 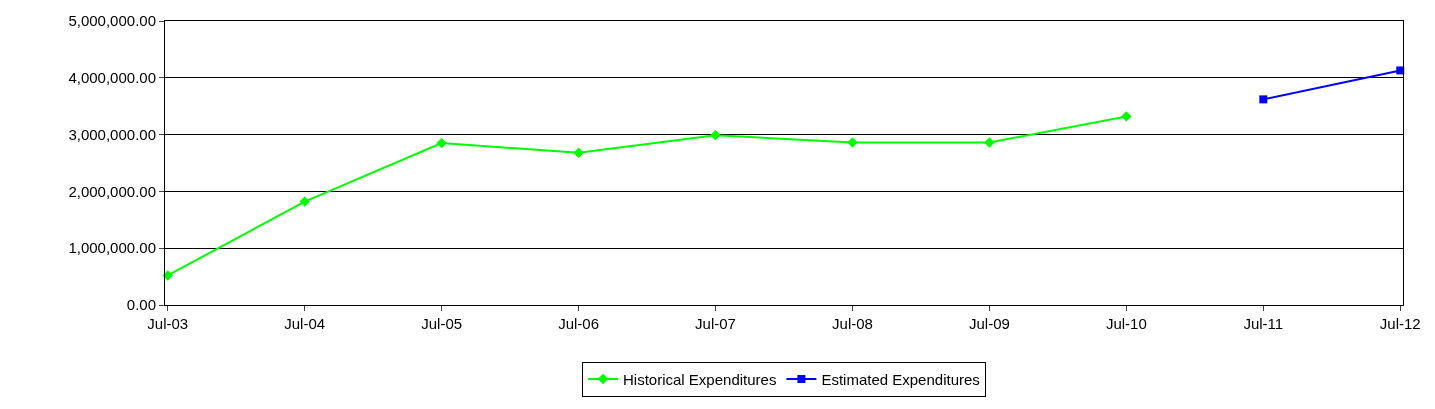 What do you see at coordinates (1400, 323) in the screenshot?
I see `x-tick-label: Jul-12` at bounding box center [1400, 323].